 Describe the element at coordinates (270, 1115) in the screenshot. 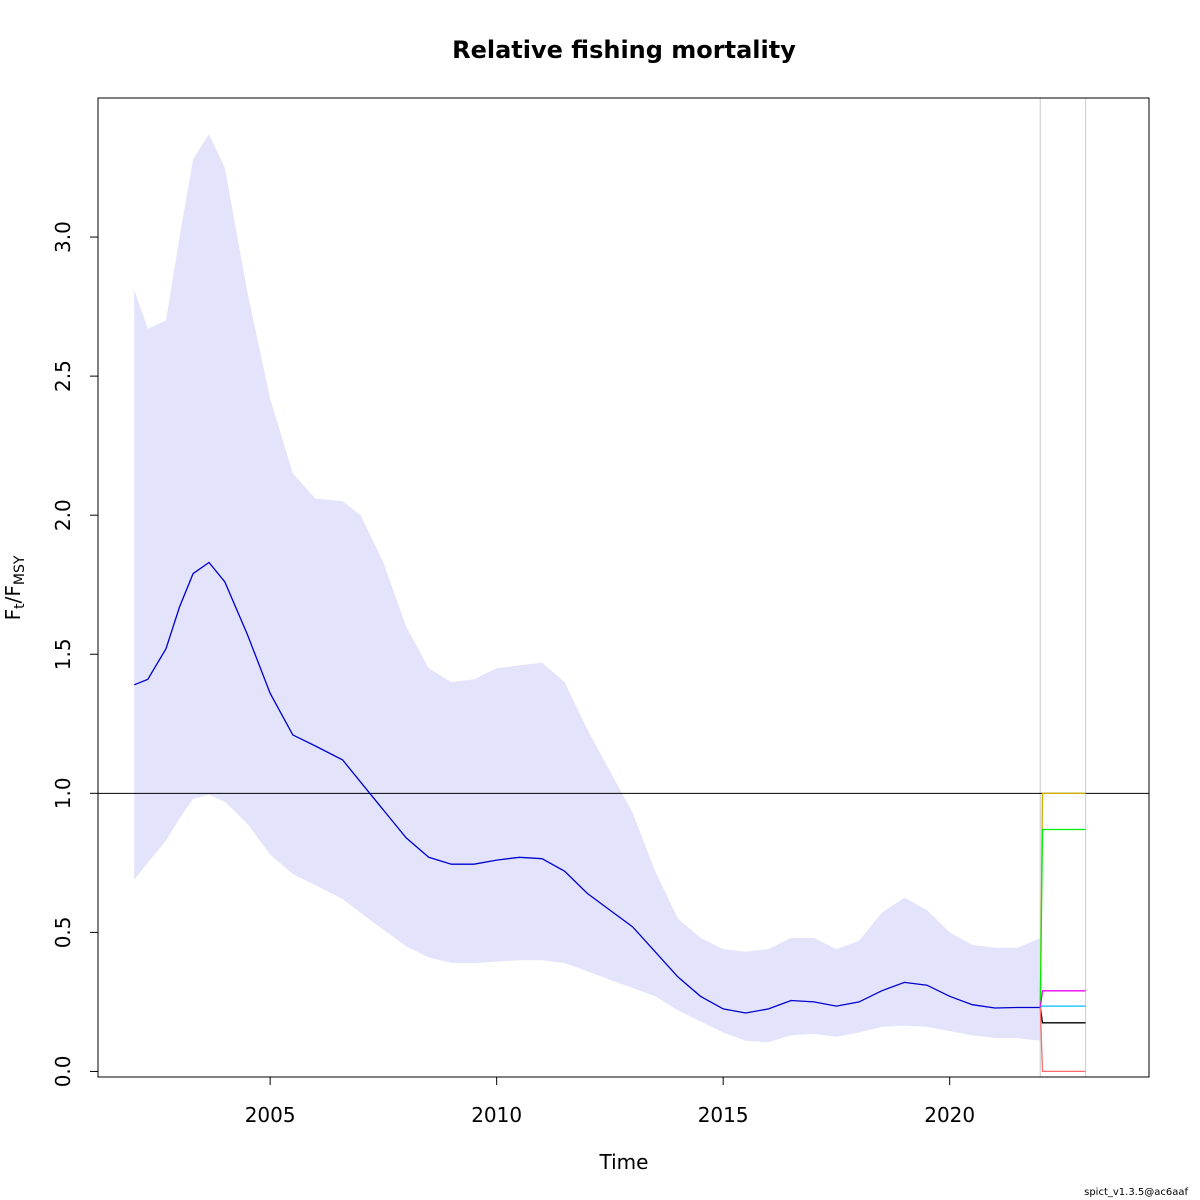

I see `x-tick-label-2005: 2005` at that location.